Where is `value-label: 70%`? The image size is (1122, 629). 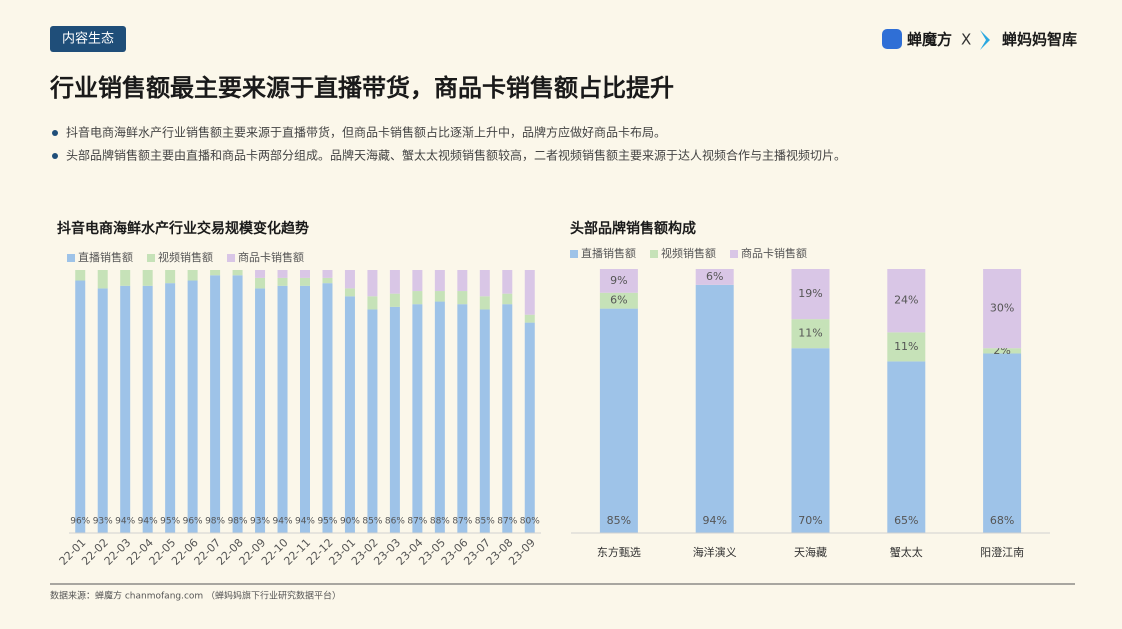
value-label: 70% is located at coordinates (810, 520).